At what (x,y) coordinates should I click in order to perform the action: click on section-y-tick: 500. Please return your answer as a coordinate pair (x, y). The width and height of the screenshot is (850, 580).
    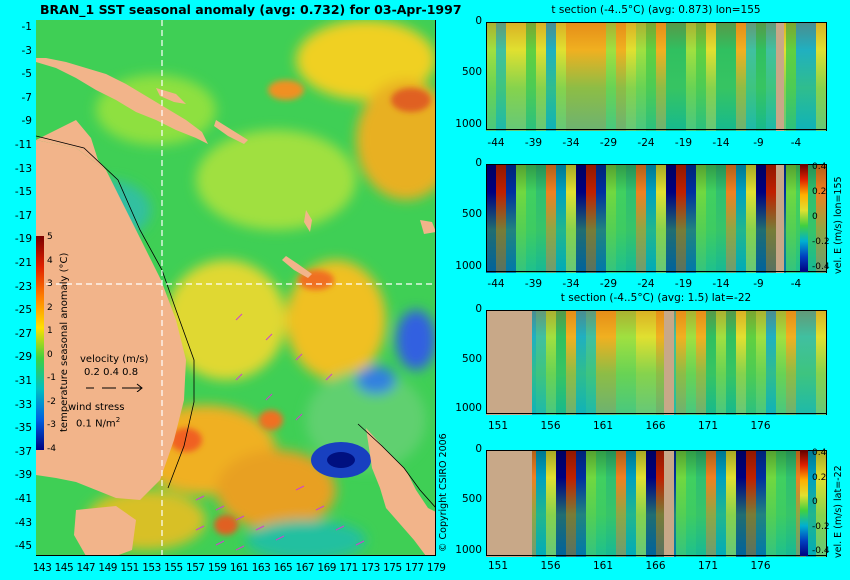
    Looking at the image, I should click on (471, 499).